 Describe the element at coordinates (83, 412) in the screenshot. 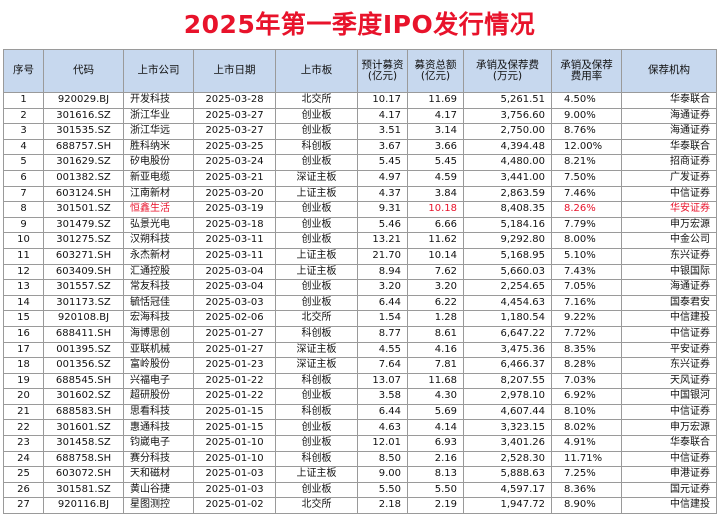

I see `cell-code: 688583.SH` at that location.